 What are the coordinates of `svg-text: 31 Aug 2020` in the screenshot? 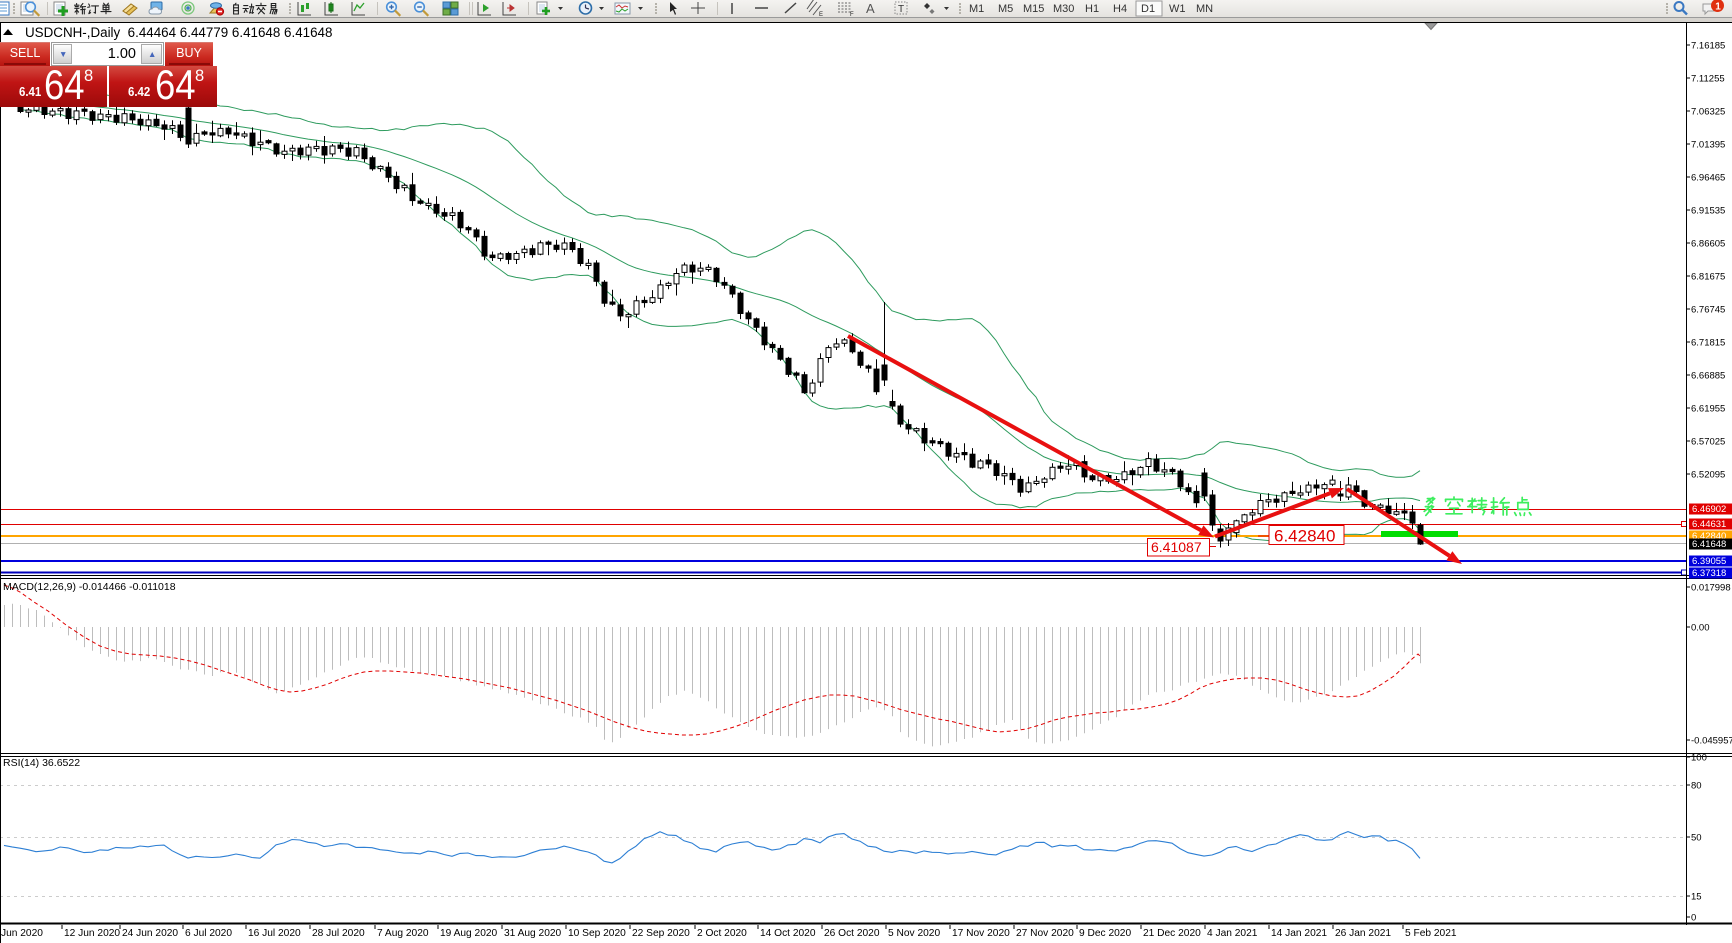 It's located at (533, 933).